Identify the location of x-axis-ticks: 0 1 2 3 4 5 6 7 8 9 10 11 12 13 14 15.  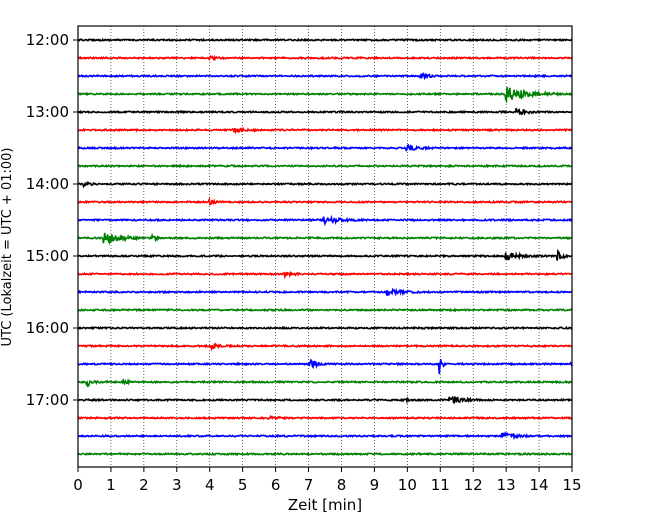
(327, 480).